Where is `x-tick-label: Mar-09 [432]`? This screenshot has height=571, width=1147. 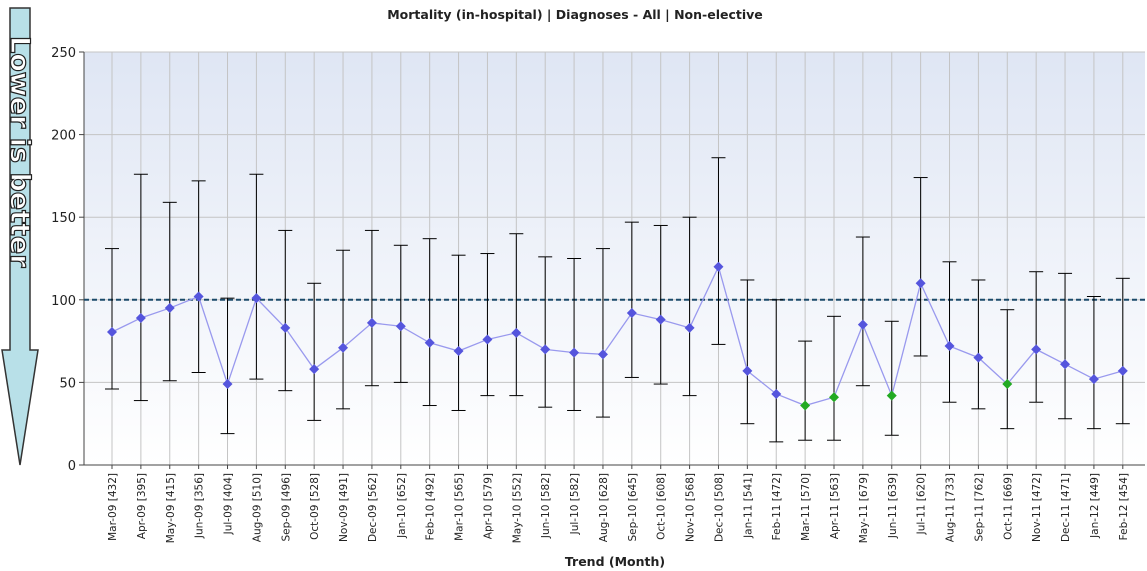 x-tick-label: Mar-09 [432] is located at coordinates (113, 507).